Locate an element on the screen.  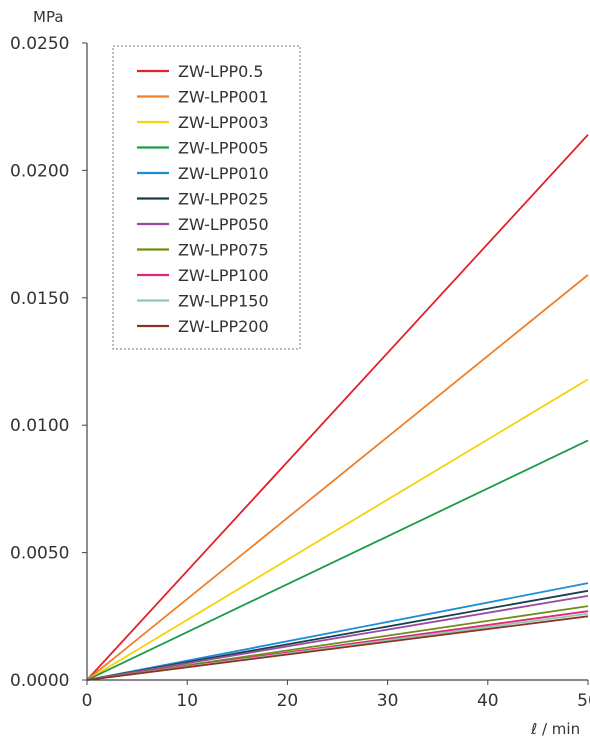
x-tick-label: 40 is located at coordinates (488, 701).